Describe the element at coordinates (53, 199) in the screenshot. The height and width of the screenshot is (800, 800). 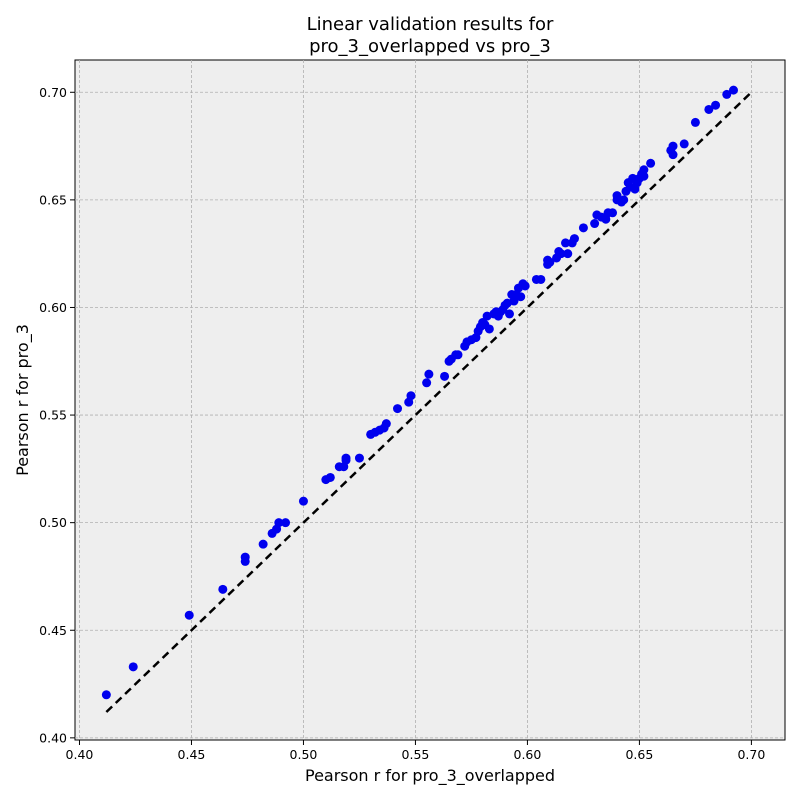
I see `y-tick-label: 0.65` at that location.